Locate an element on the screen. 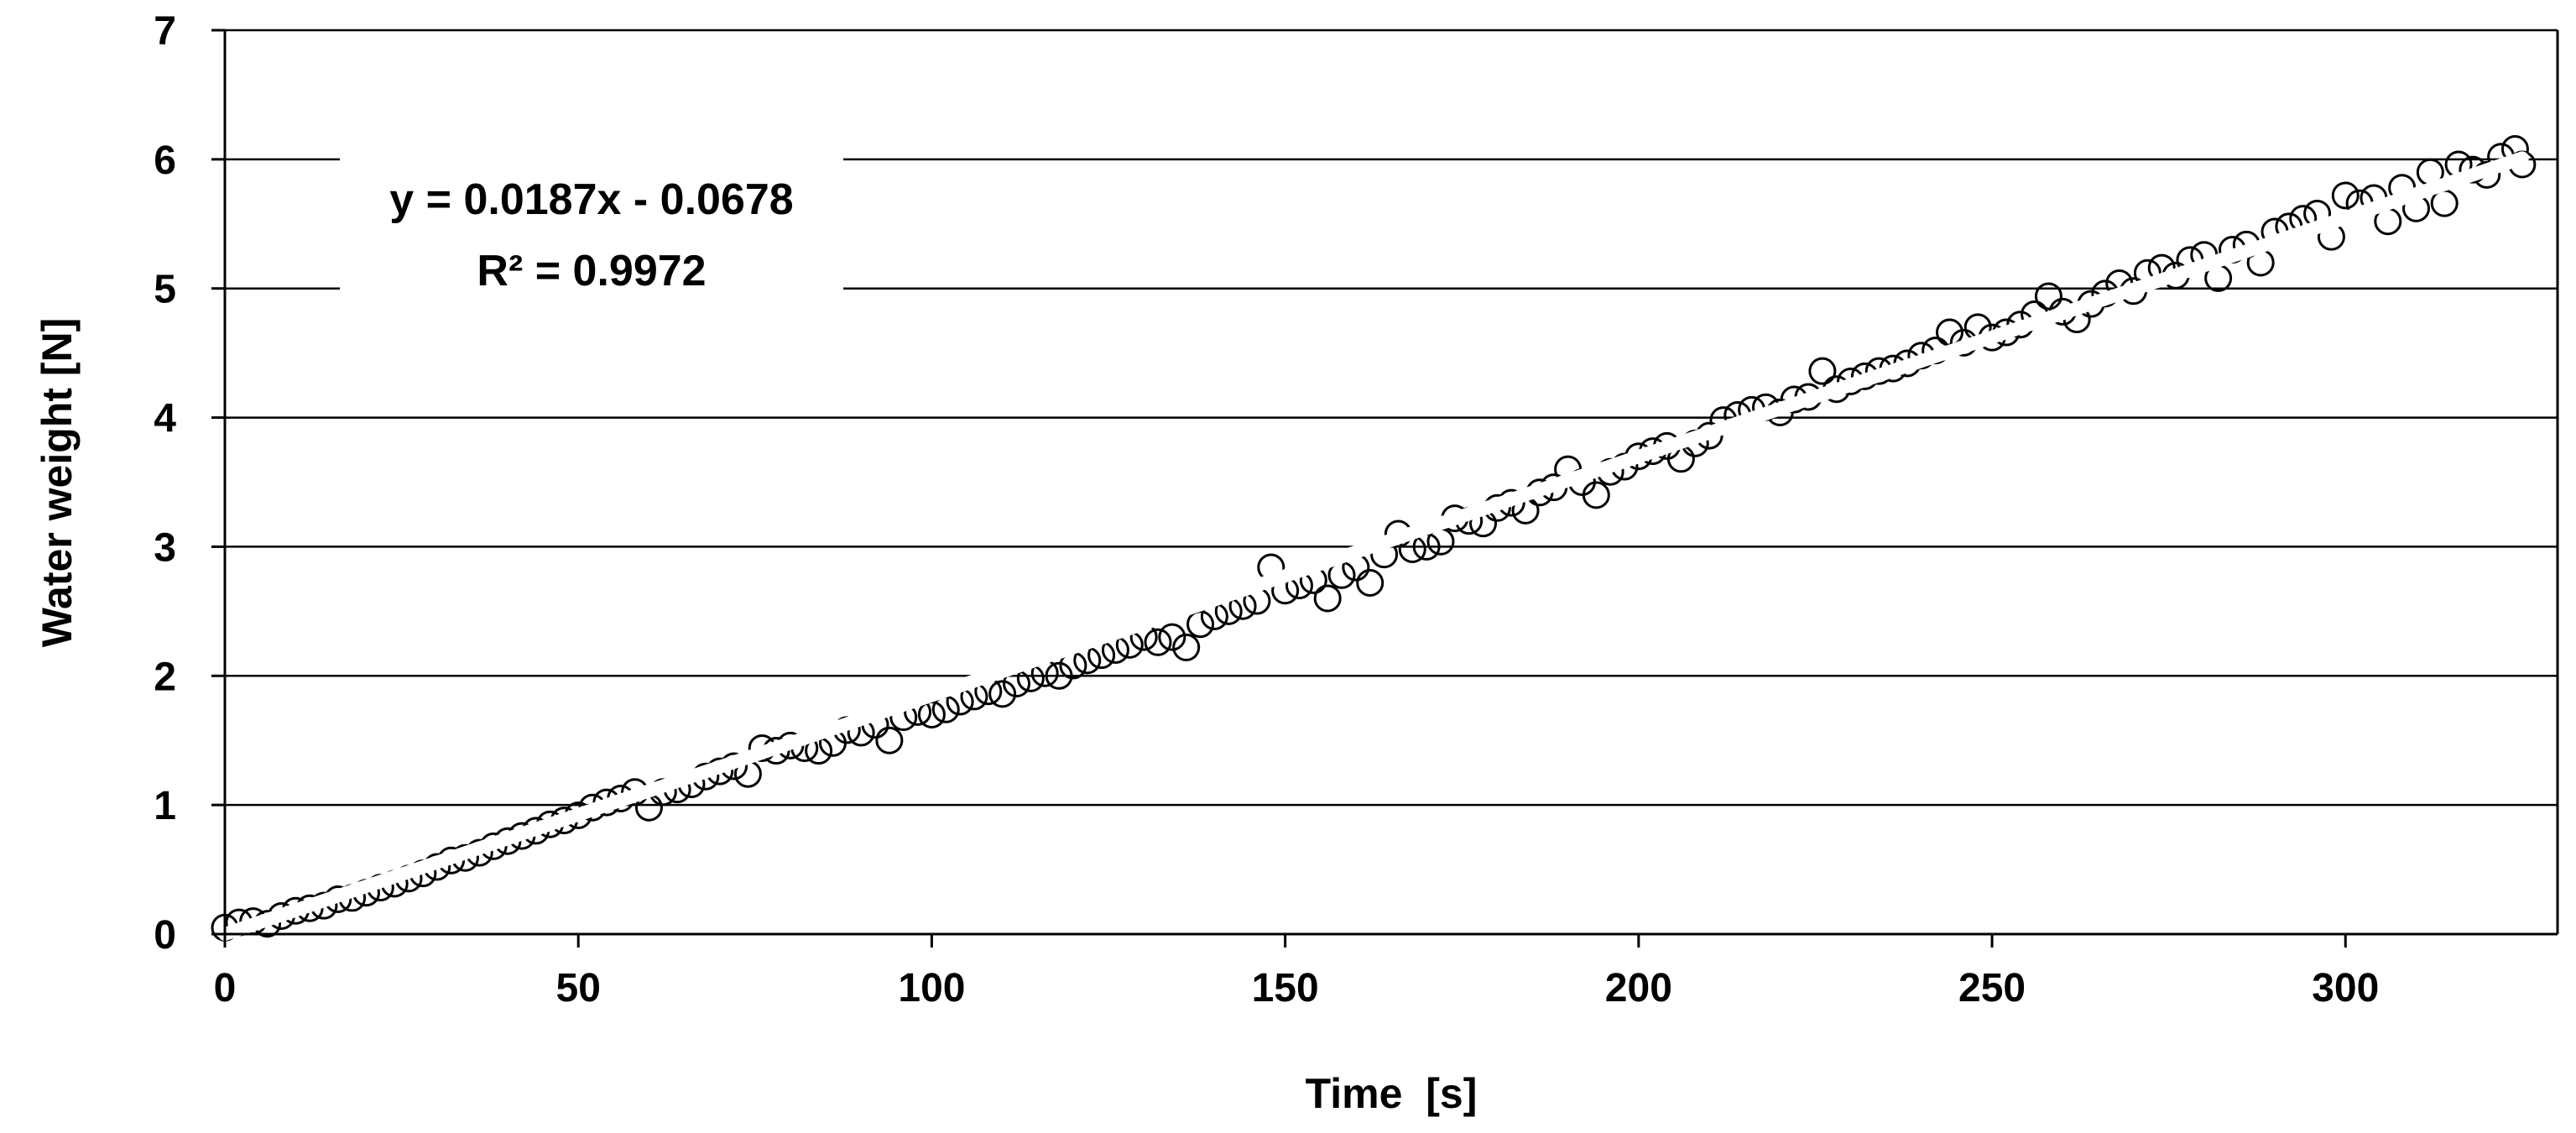 The image size is (2576, 1133). y-tick-label: 0 is located at coordinates (165, 935).